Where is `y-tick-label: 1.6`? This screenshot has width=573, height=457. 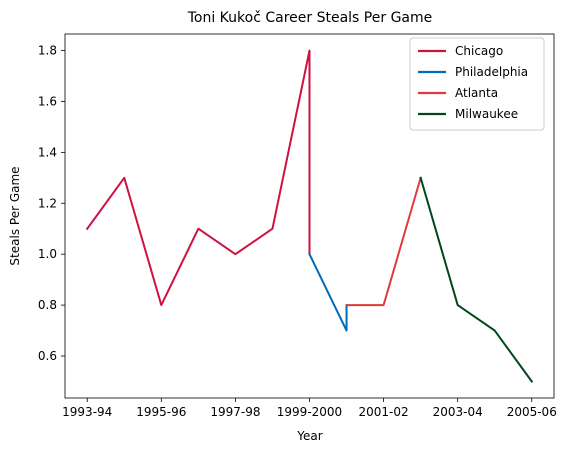
y-tick-label: 1.6 is located at coordinates (47, 101).